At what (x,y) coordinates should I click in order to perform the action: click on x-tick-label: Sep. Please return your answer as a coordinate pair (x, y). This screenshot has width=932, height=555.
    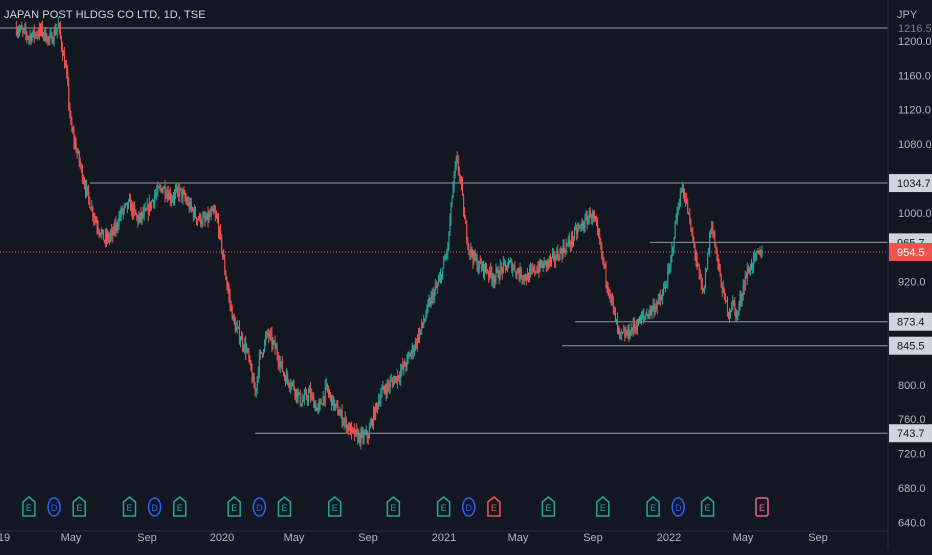
    Looking at the image, I should click on (147, 538).